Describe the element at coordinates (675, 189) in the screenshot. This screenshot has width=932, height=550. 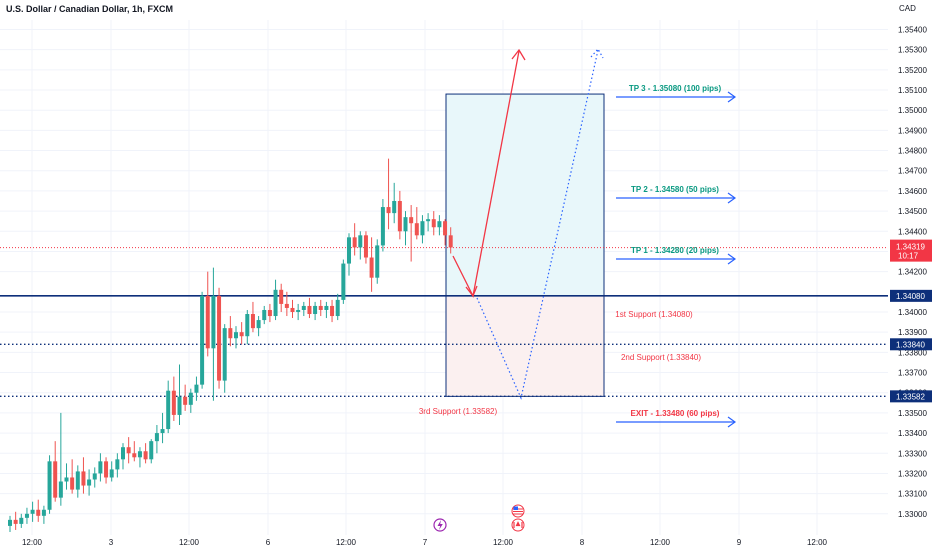
I see `tp2-label: TP 2 - 1.34580 (50 pips)` at that location.